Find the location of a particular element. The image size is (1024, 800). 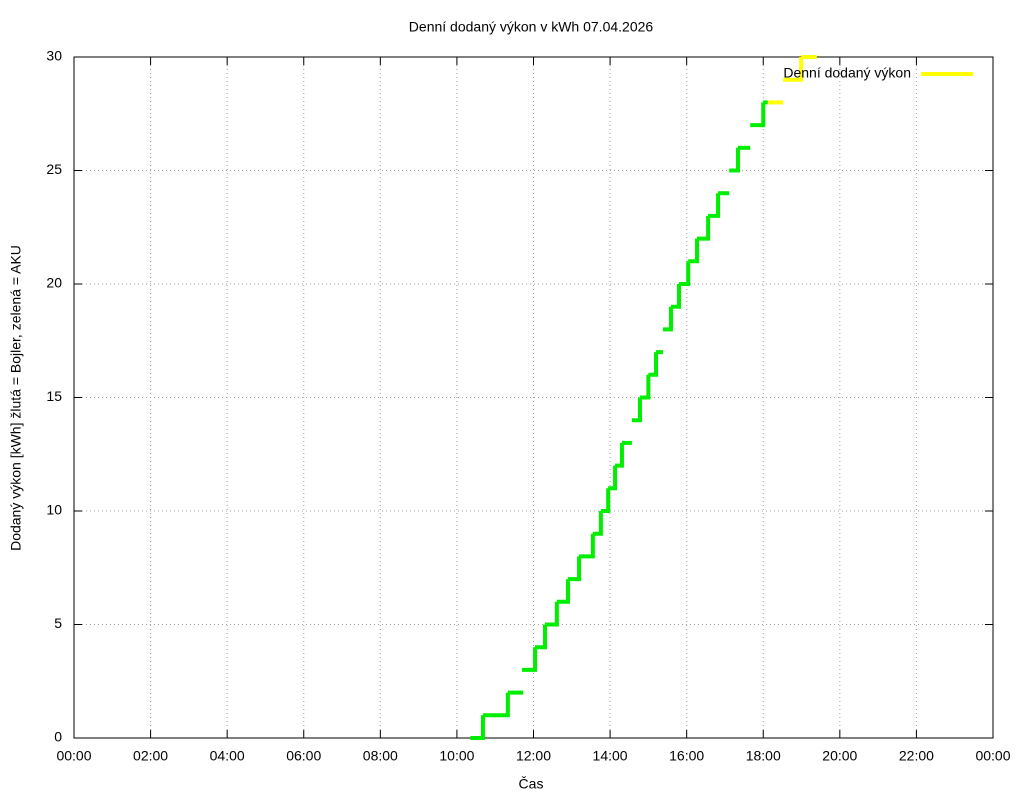

y-tick-label: 15 is located at coordinates (54, 396).